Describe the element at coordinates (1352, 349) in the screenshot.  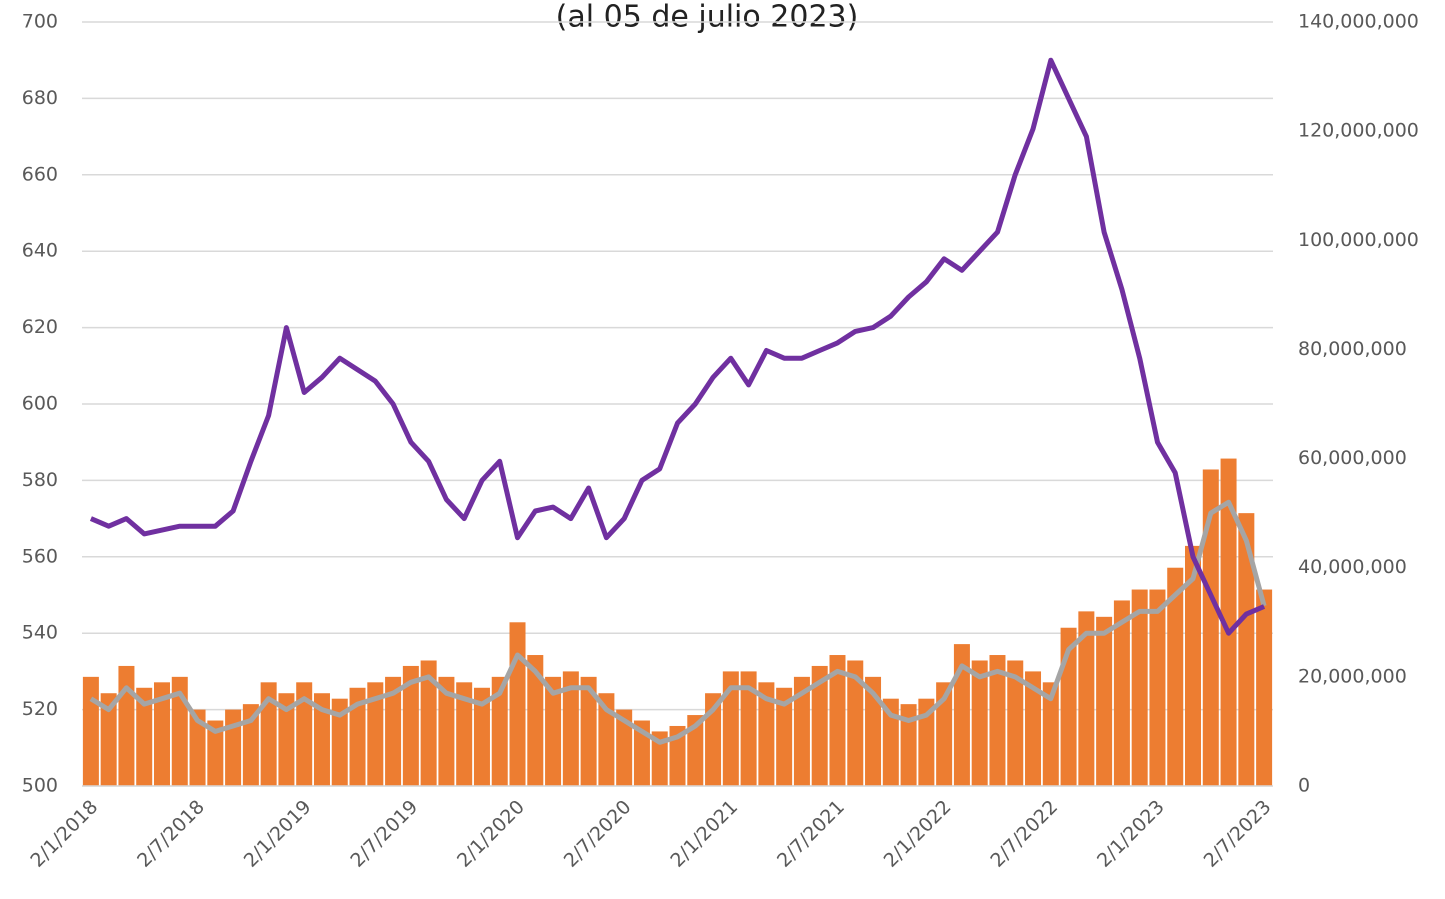
I see `y2-tick-label: 80,000,000` at that location.